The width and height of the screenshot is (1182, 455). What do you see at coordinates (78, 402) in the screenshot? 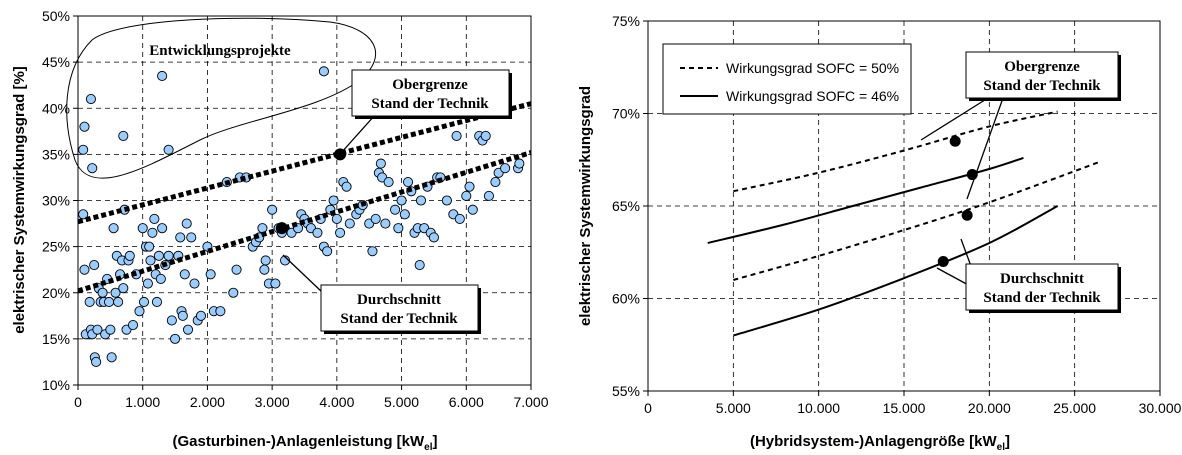
I see `x-tick-label: 0` at bounding box center [78, 402].